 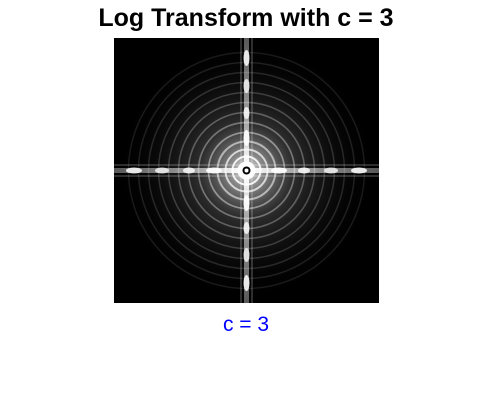 What do you see at coordinates (246, 324) in the screenshot?
I see `image-caption: c = 3` at bounding box center [246, 324].